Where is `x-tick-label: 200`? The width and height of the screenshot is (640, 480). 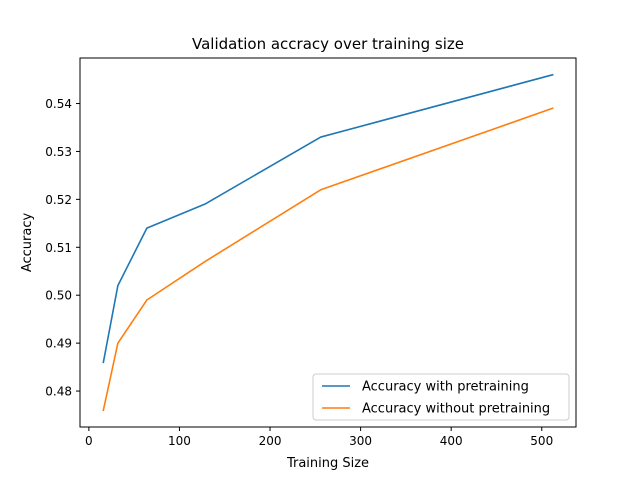
x-tick-label: 200 is located at coordinates (270, 441).